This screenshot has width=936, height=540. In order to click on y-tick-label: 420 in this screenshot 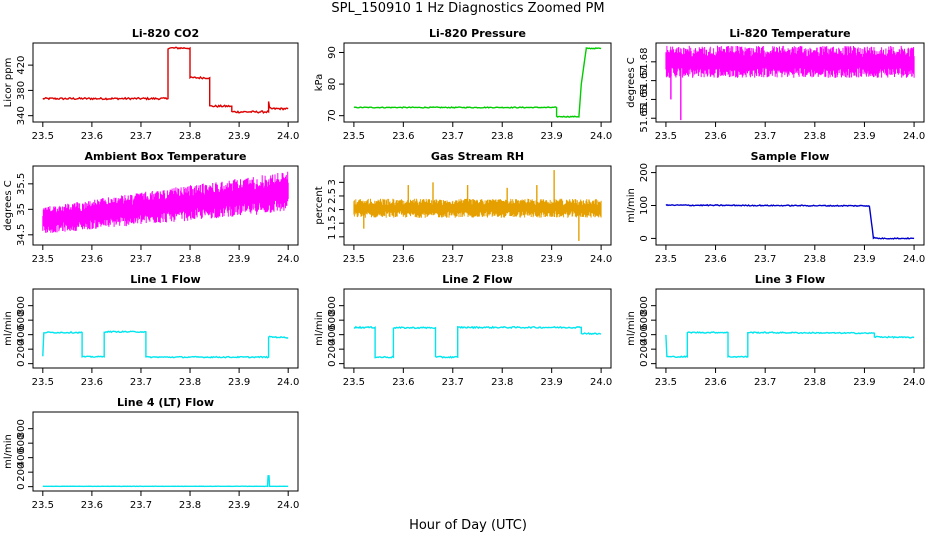, I will do `click(21, 65)`.